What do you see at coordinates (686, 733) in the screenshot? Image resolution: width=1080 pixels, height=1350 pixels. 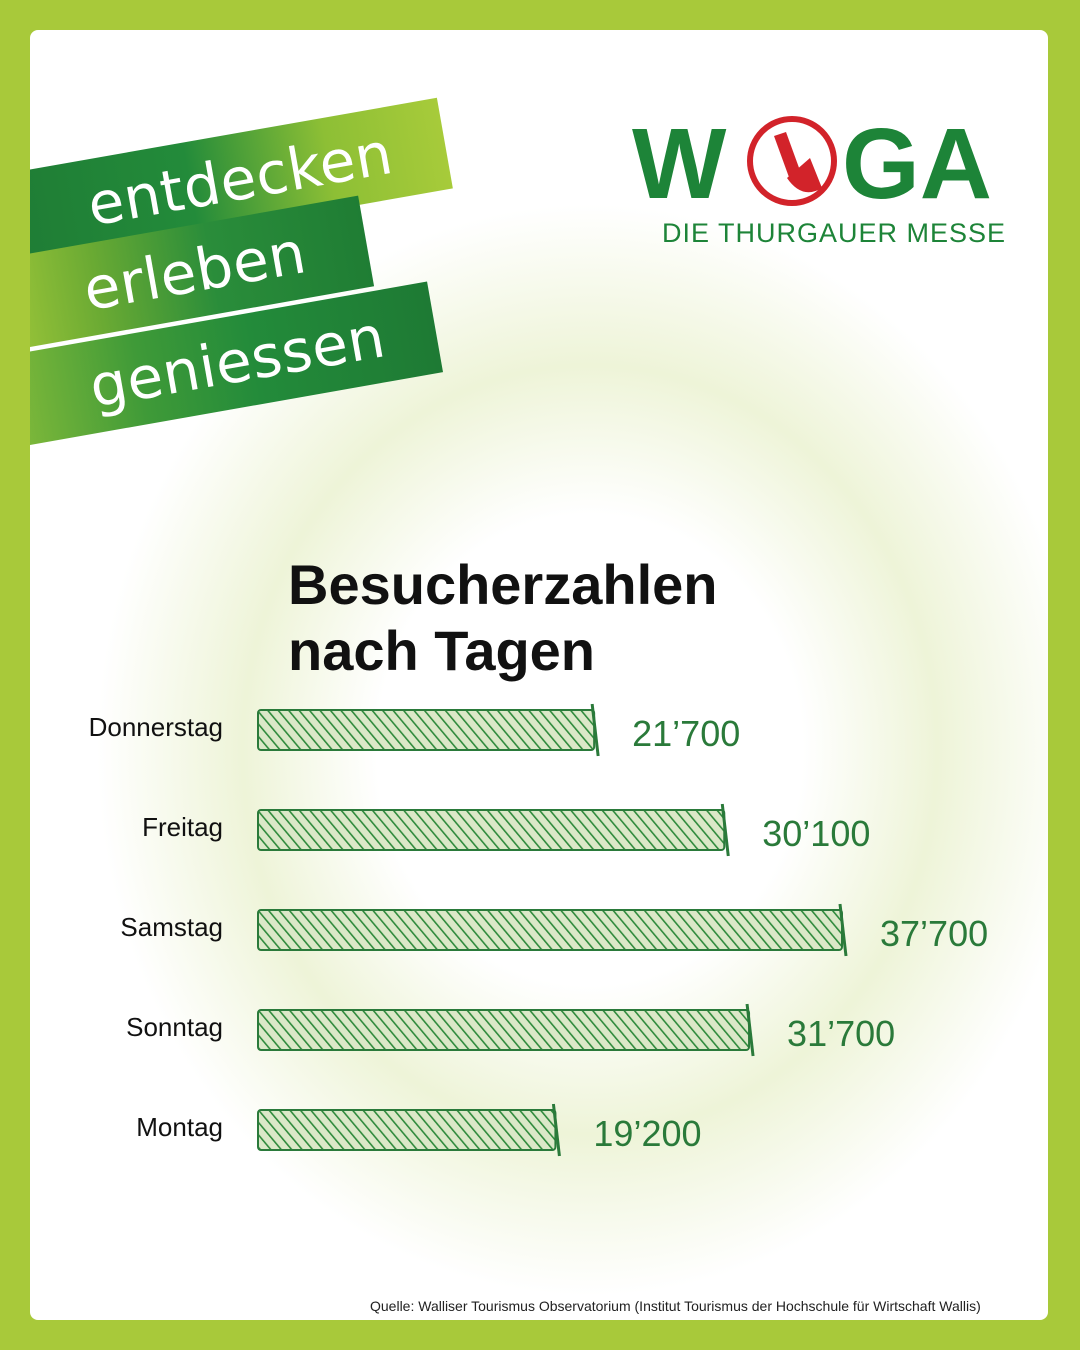 I see `value-label-donnerstag: 21’700` at bounding box center [686, 733].